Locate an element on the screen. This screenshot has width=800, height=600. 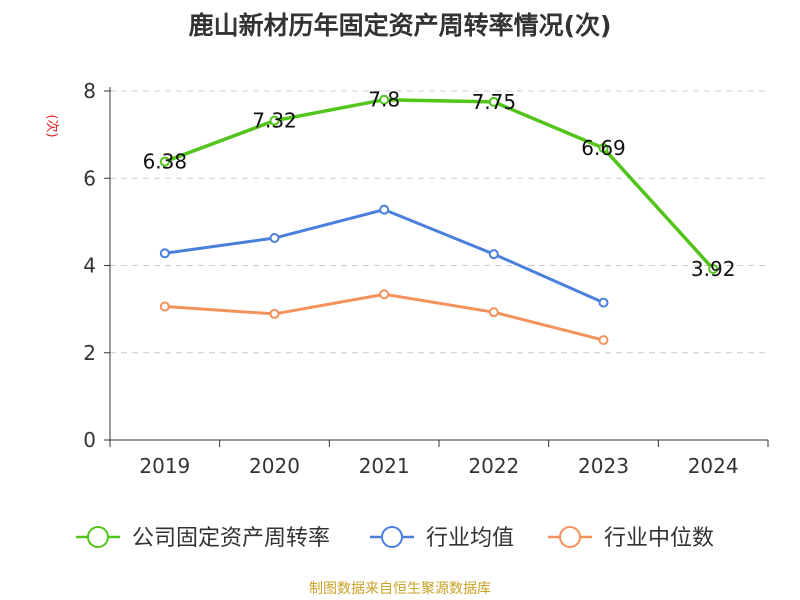
data-label: 3.92 is located at coordinates (713, 269).